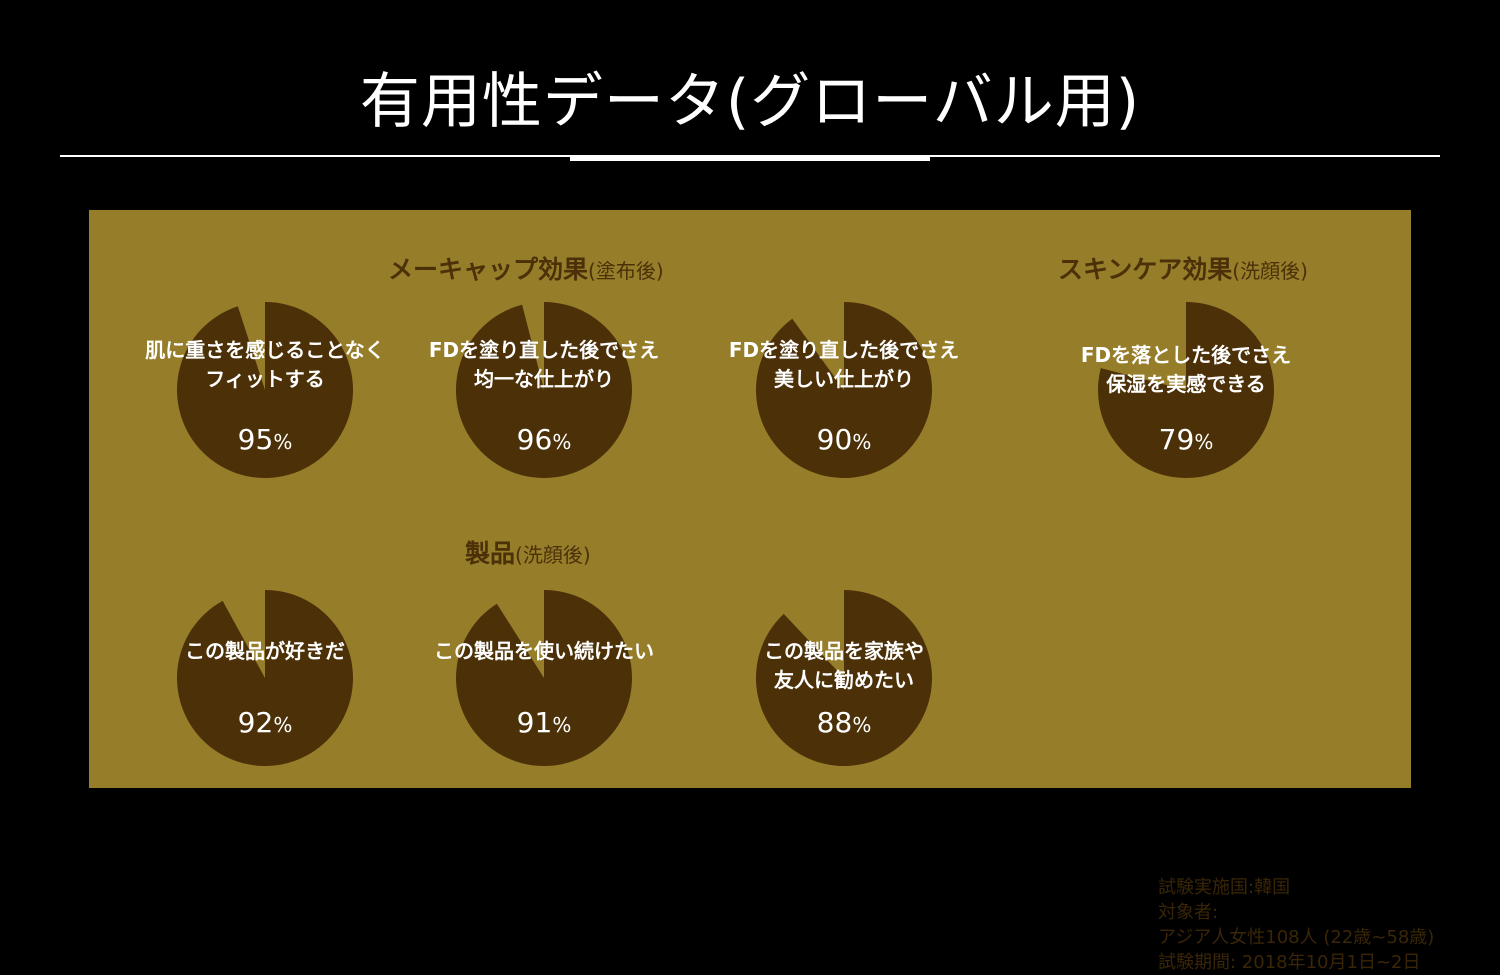 The image size is (1500, 975). What do you see at coordinates (1145, 269) in the screenshot?
I see `section-heading-skincare-title: スキンケア効果` at bounding box center [1145, 269].